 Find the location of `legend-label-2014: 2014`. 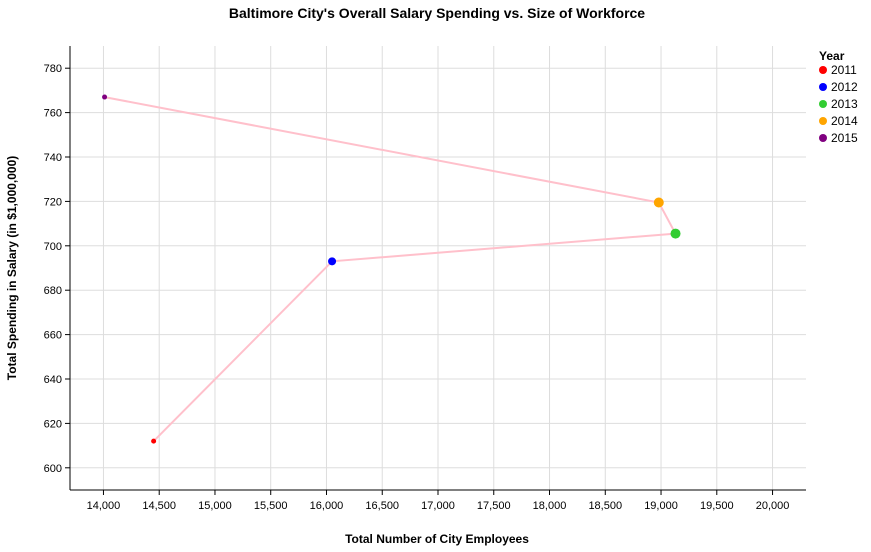

legend-label-2014: 2014 is located at coordinates (844, 121).